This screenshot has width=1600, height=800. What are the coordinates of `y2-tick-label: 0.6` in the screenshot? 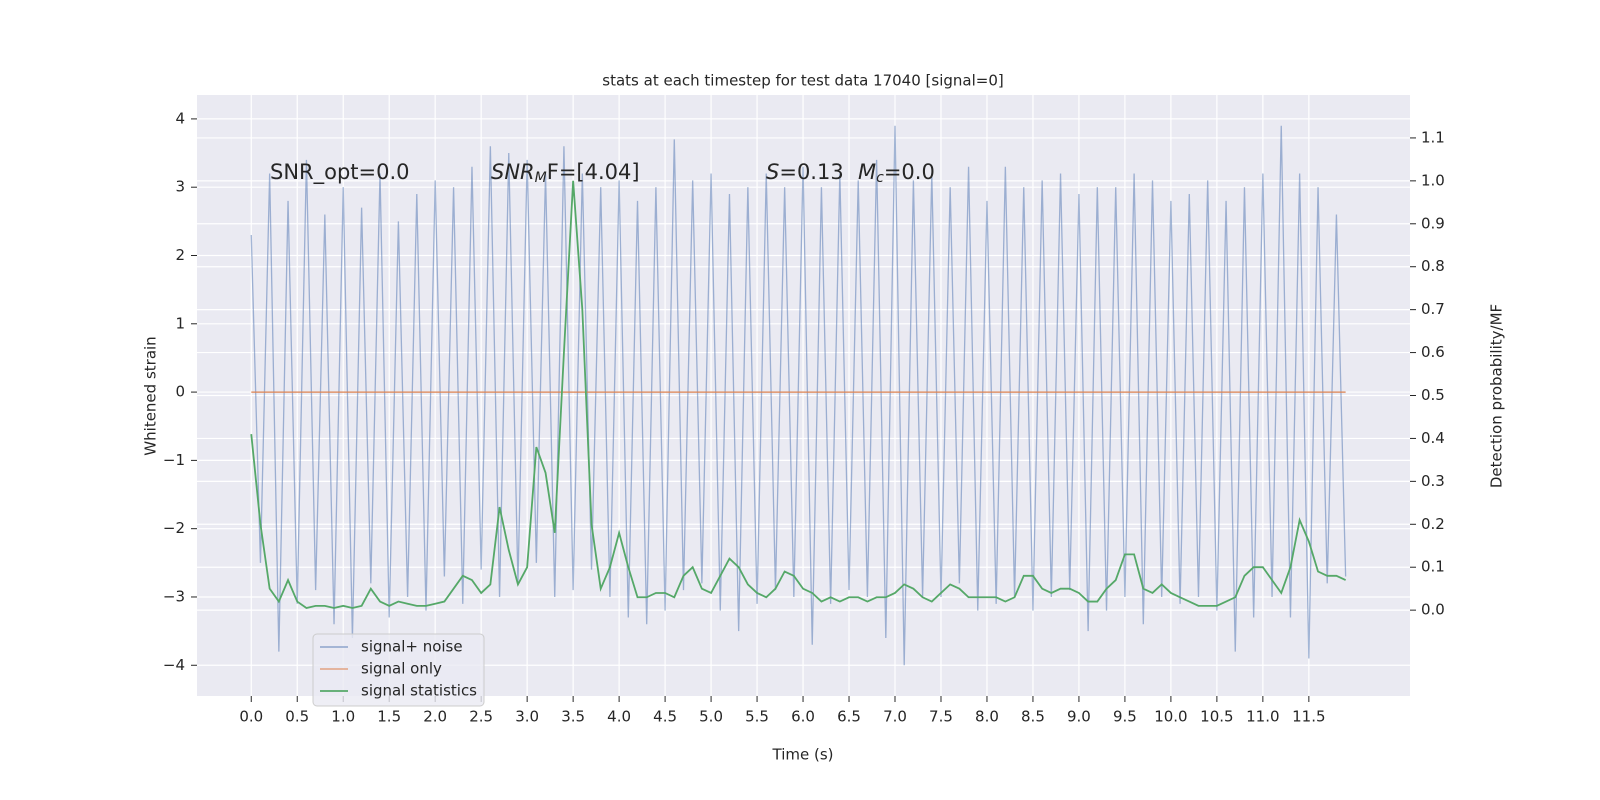 It's located at (1433, 352).